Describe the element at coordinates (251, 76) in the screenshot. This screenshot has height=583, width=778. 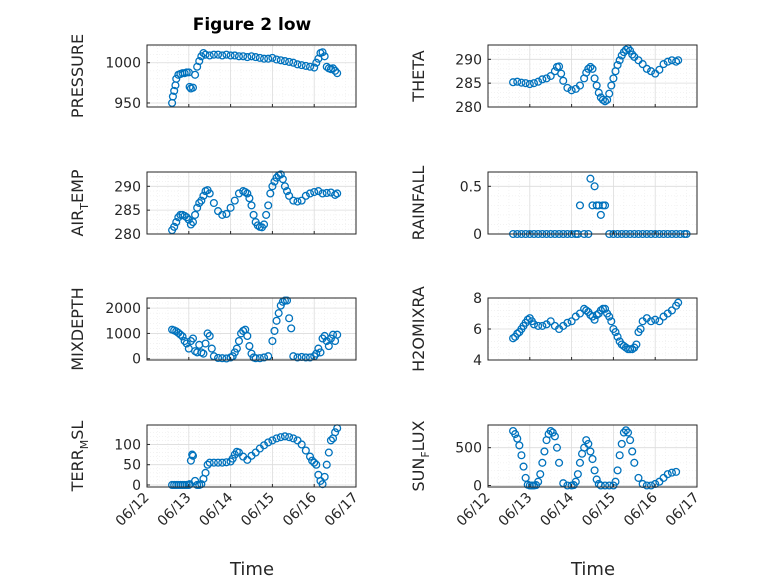
I see `pressure-axes-box` at that location.